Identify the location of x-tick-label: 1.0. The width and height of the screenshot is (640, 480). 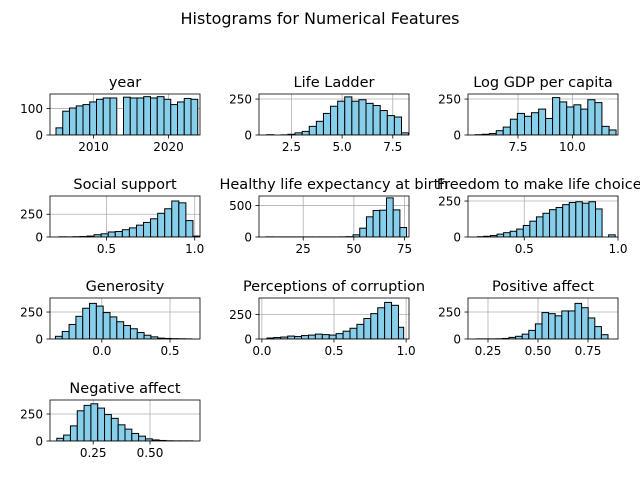
(194, 249).